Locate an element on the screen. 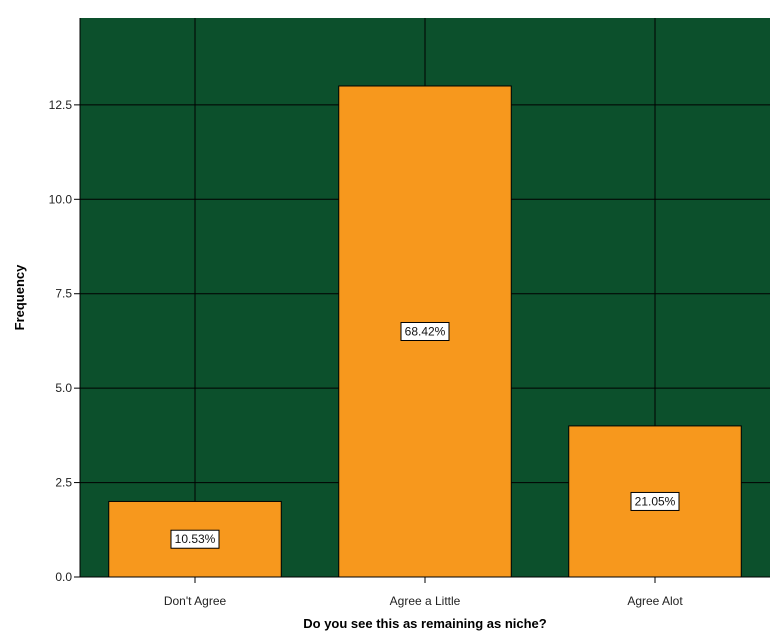 This screenshot has height=635, width=771. data-label: 68.42% is located at coordinates (425, 331).